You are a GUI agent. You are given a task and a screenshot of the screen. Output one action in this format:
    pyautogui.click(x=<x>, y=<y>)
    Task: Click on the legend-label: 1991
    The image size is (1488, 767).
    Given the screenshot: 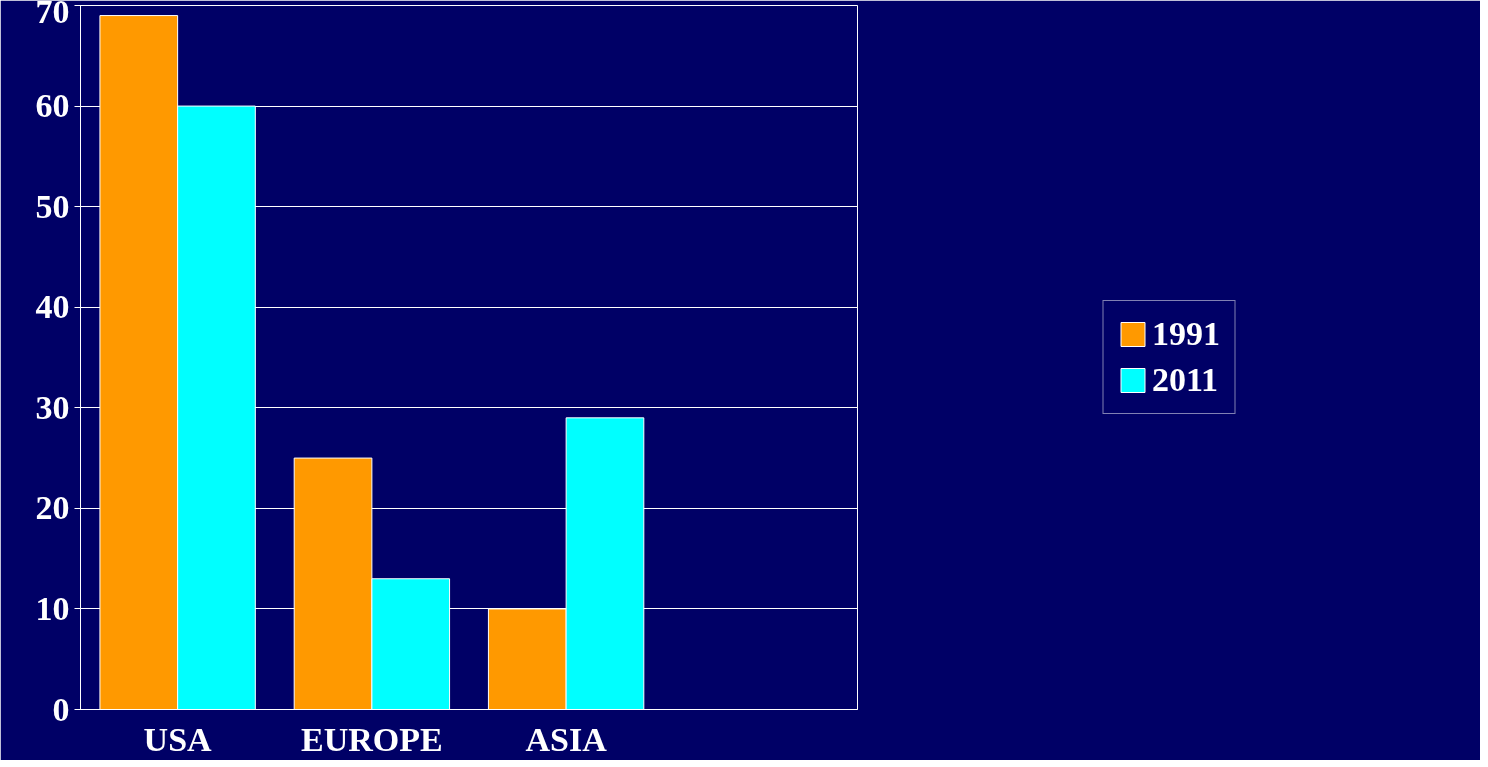 What is the action you would take?
    pyautogui.click(x=1186, y=334)
    